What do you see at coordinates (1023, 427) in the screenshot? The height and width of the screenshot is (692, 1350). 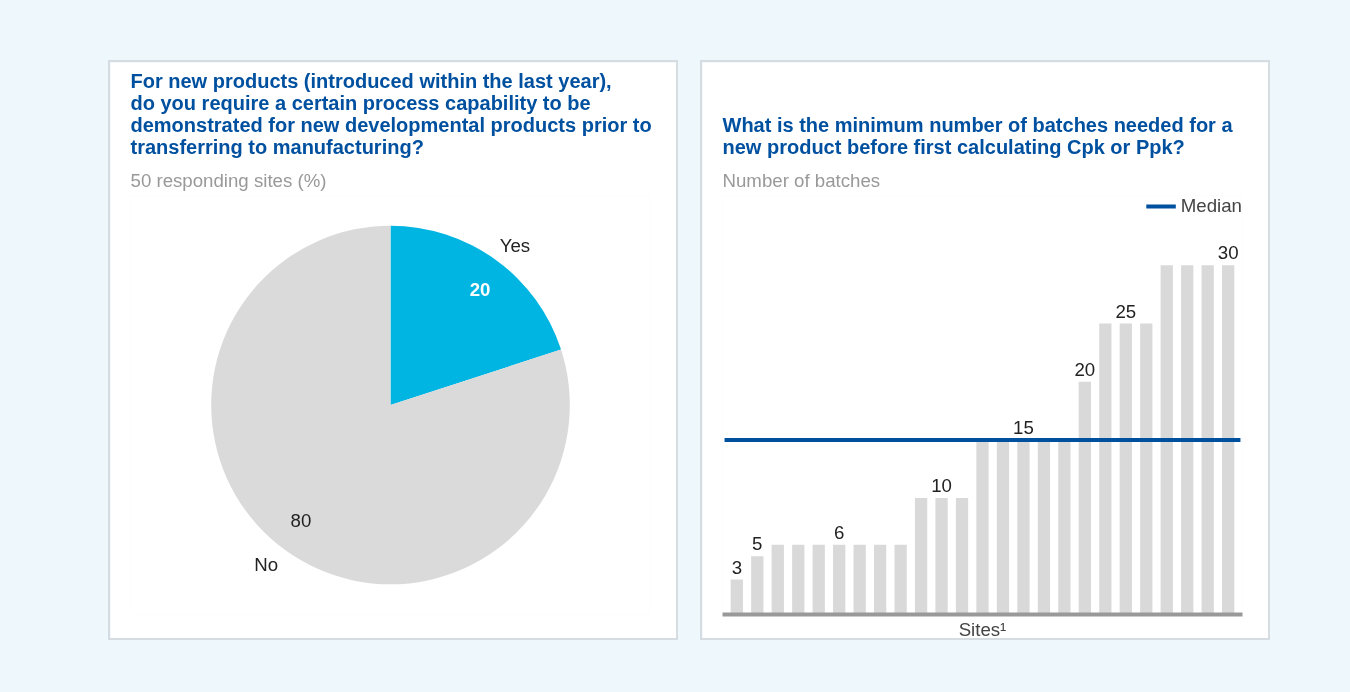 I see `data-label: 15` at bounding box center [1023, 427].